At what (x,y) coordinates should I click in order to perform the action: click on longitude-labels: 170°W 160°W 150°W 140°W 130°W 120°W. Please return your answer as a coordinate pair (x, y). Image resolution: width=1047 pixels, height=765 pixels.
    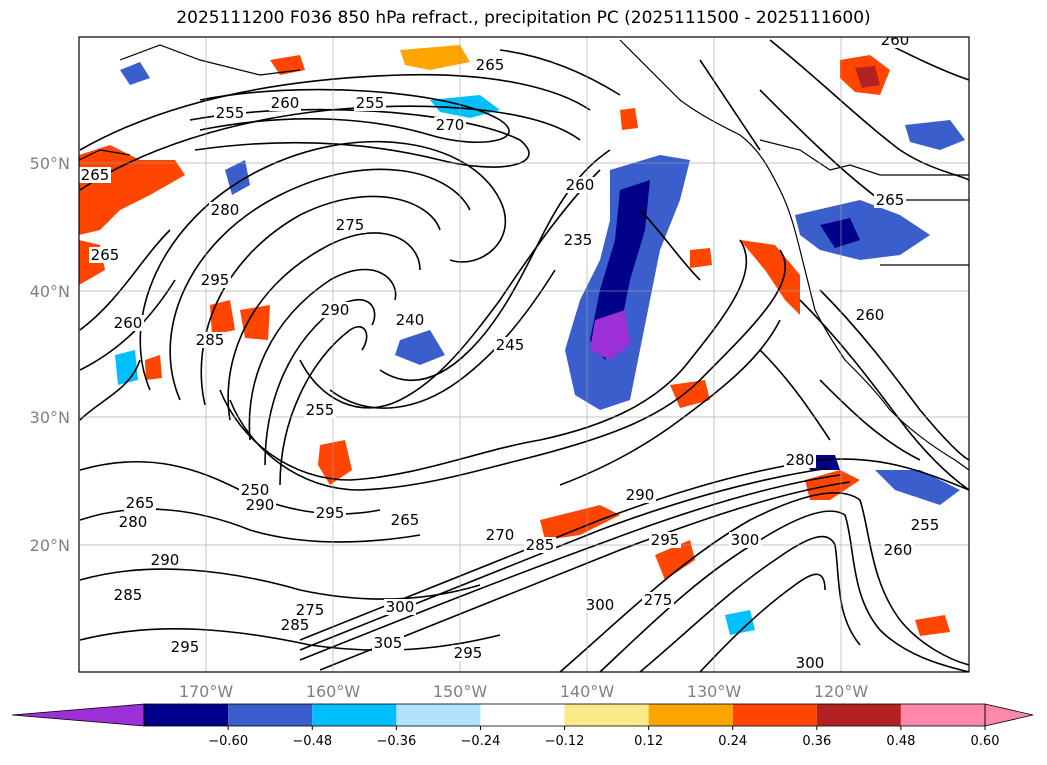
    Looking at the image, I should click on (524, 691).